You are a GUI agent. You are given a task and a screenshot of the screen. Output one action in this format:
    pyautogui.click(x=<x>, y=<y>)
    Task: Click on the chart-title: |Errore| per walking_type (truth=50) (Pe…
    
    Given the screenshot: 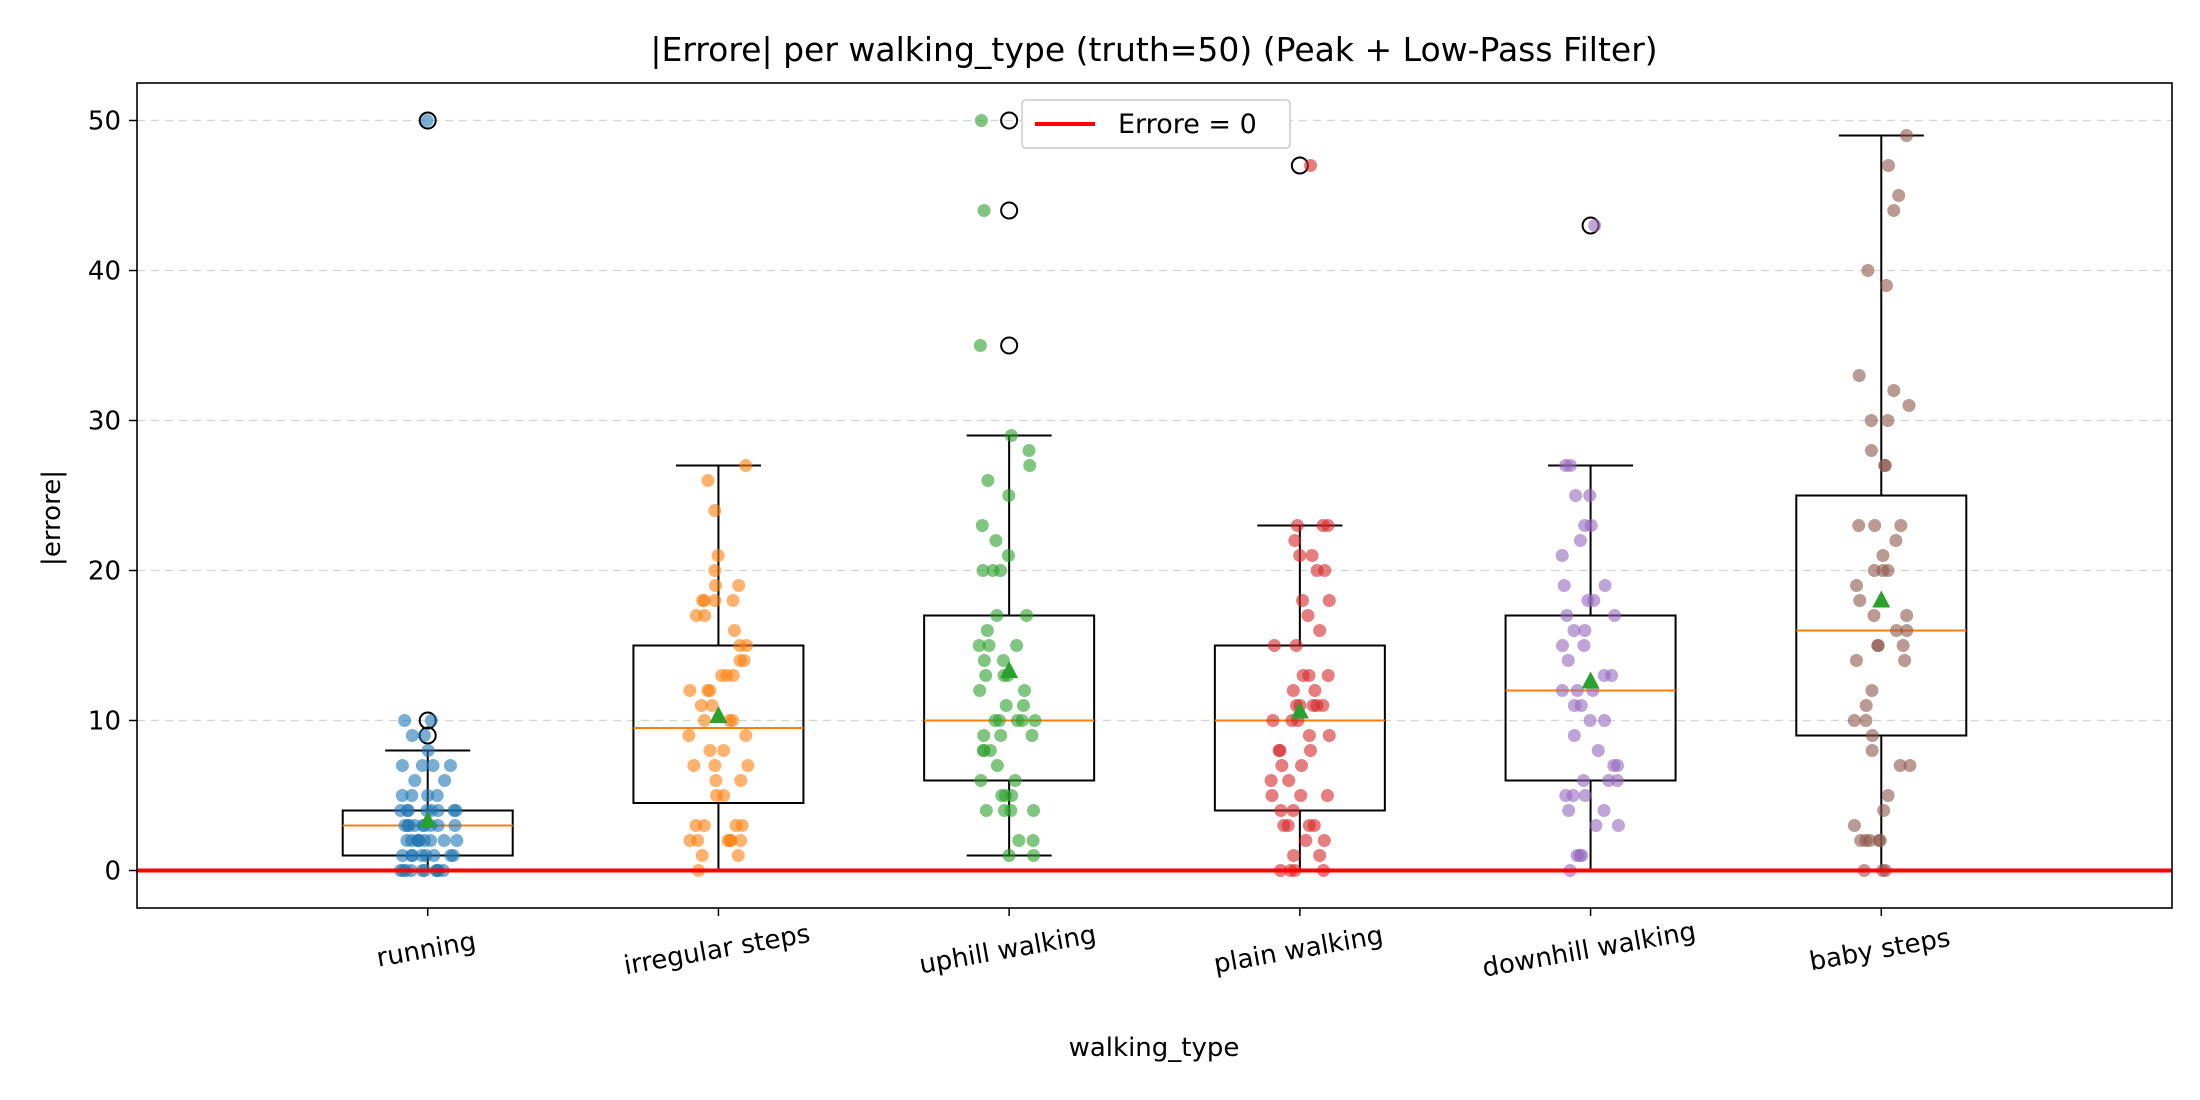 What is the action you would take?
    pyautogui.click(x=1153, y=49)
    